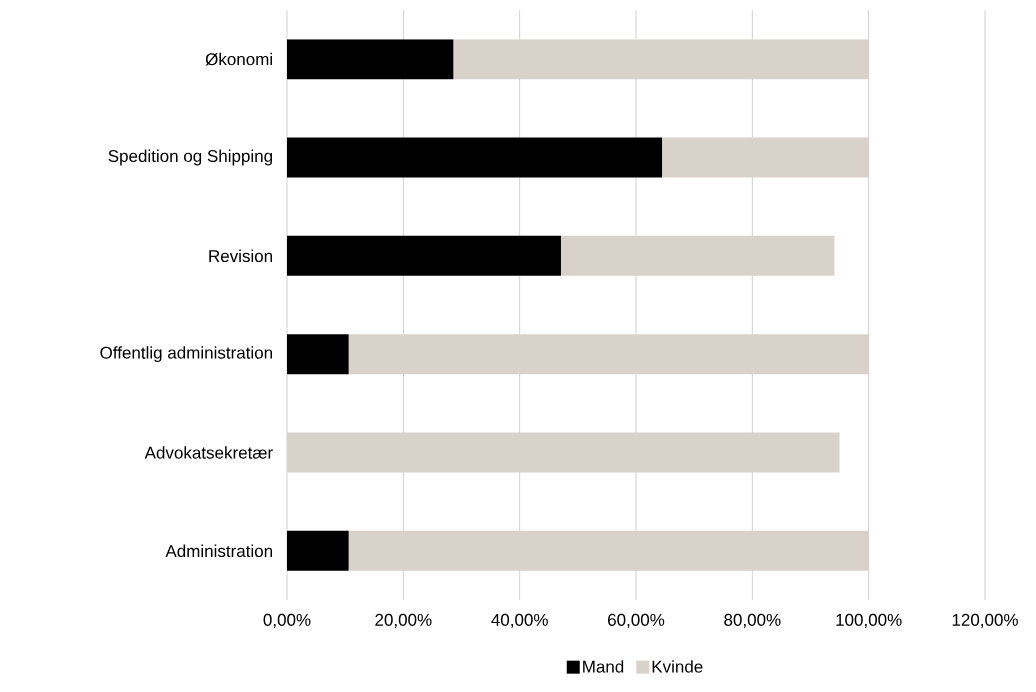 This screenshot has height=692, width=1036. What do you see at coordinates (208, 452) in the screenshot?
I see `y-tick-label: Advokatsekretær` at bounding box center [208, 452].